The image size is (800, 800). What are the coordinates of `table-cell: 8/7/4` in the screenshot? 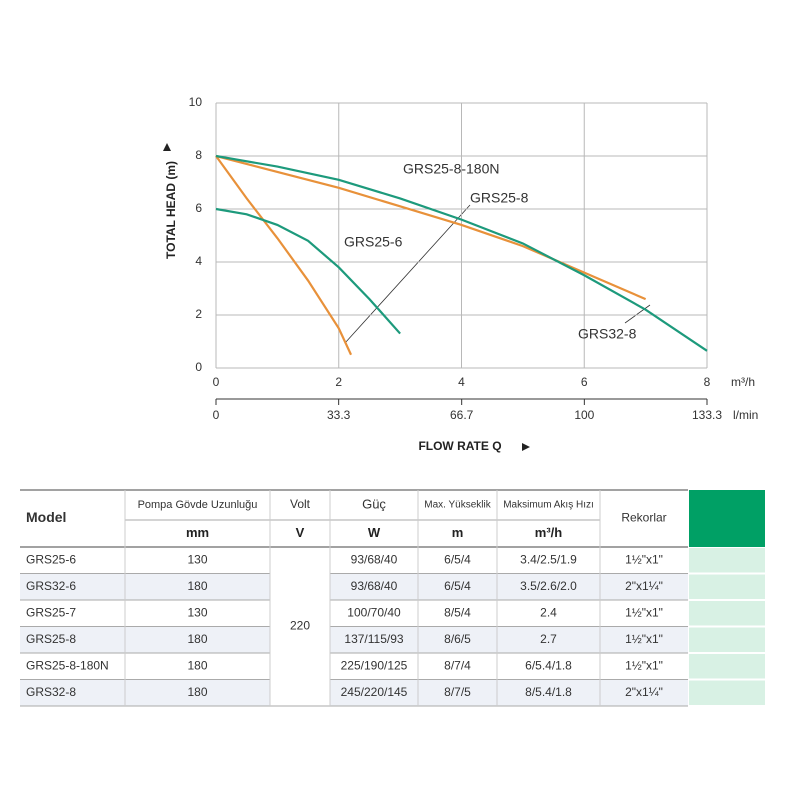 It's located at (457, 665).